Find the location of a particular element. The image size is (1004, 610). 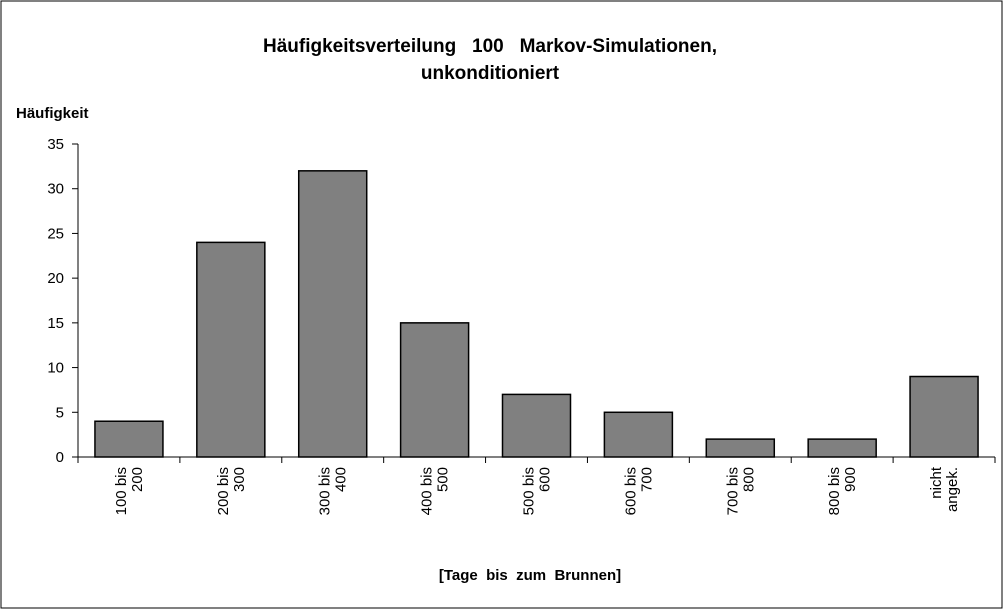

x-tick-label-line: 300 is located at coordinates (239, 479).